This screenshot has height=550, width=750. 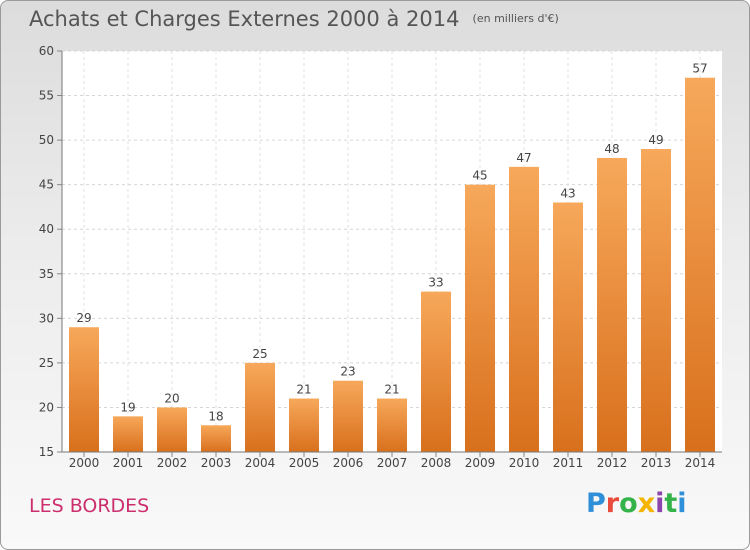 I want to click on chart-subtitle: (en milliers d'€), so click(x=515, y=18).